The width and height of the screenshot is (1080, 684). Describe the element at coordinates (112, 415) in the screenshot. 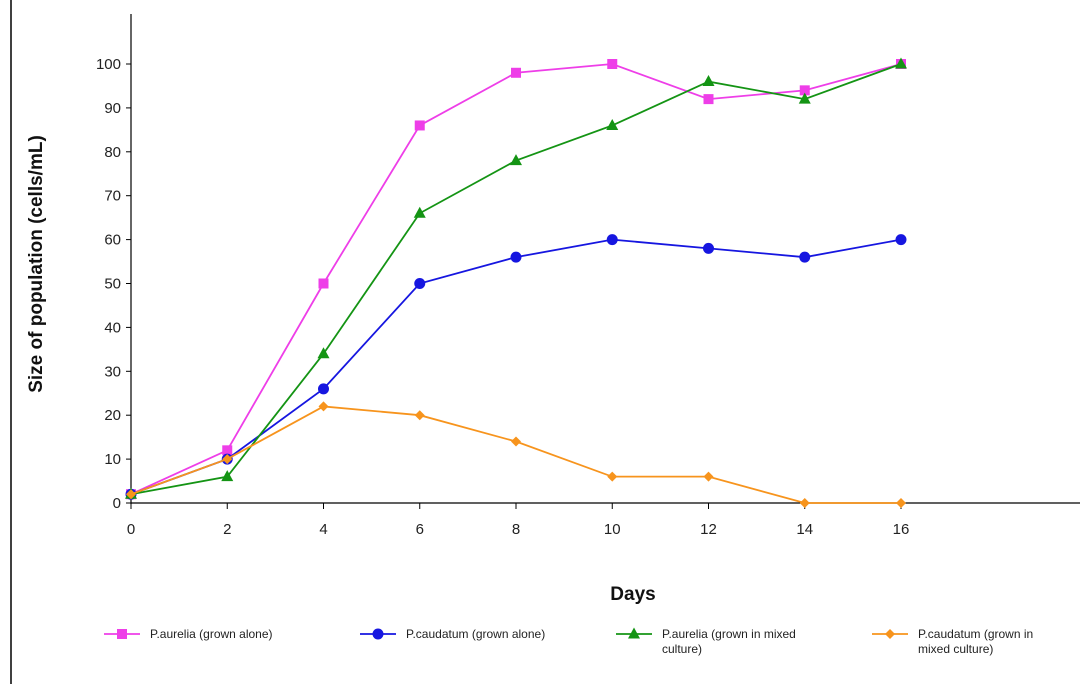

I see `y-tick-label: 20` at that location.